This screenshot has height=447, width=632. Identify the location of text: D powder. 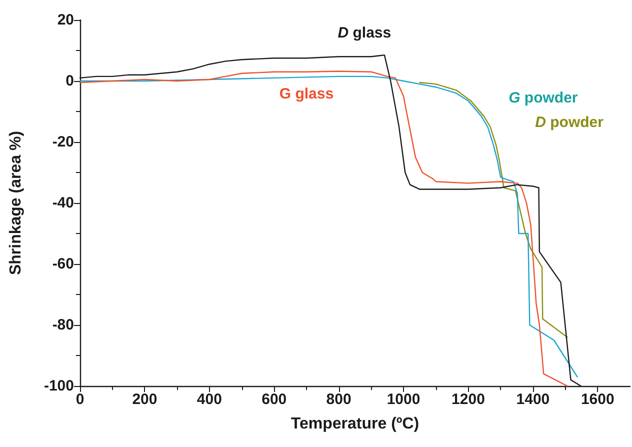
(569, 122).